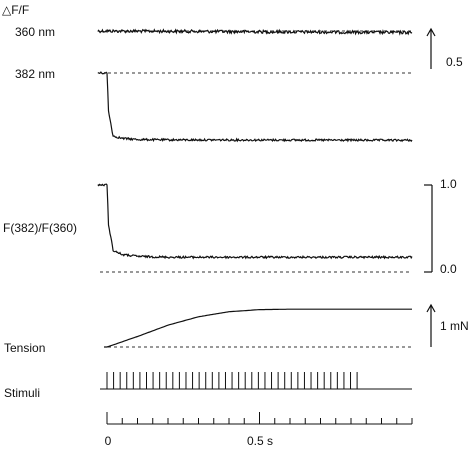 The height and width of the screenshot is (451, 474). Describe the element at coordinates (255, 32) in the screenshot. I see `trace-360nm` at that location.